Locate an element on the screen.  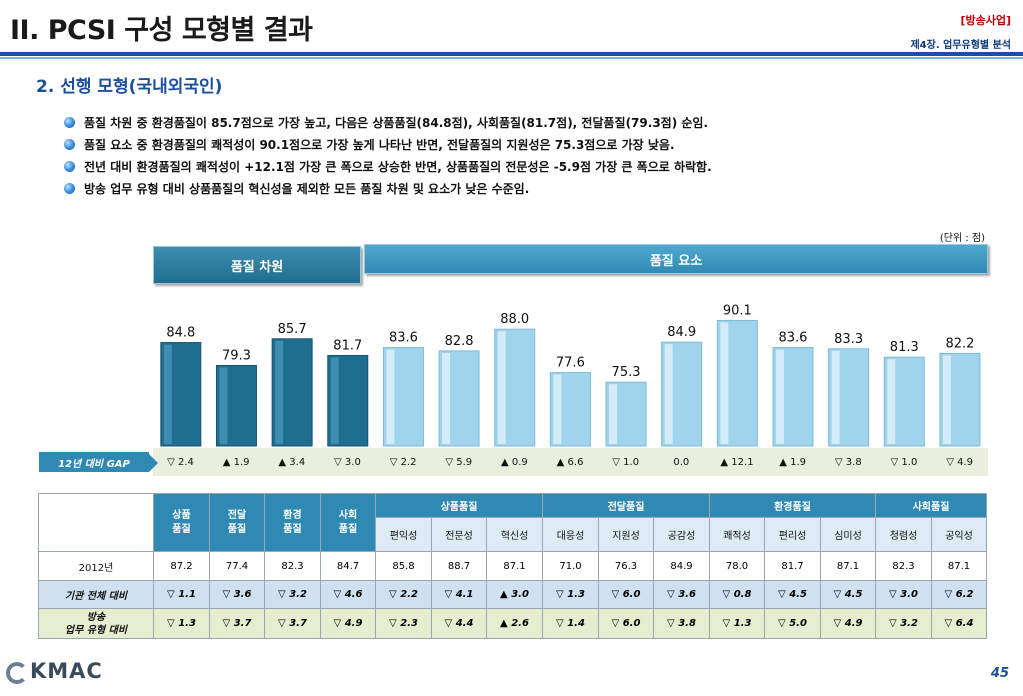
element-header: 전문성 is located at coordinates (459, 534).